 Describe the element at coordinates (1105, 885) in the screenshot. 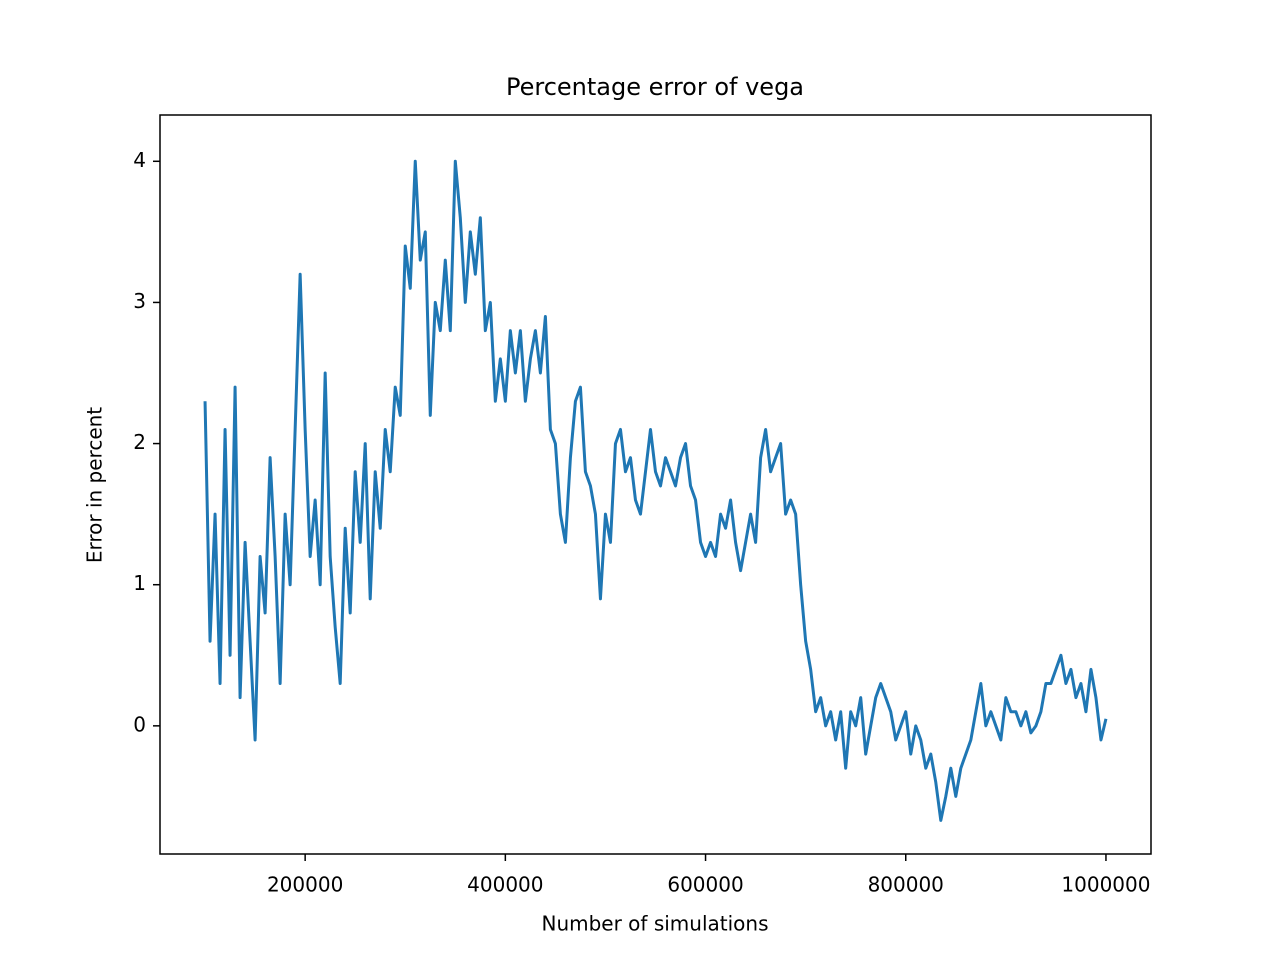

I see `x-tick-label: 1000000` at that location.